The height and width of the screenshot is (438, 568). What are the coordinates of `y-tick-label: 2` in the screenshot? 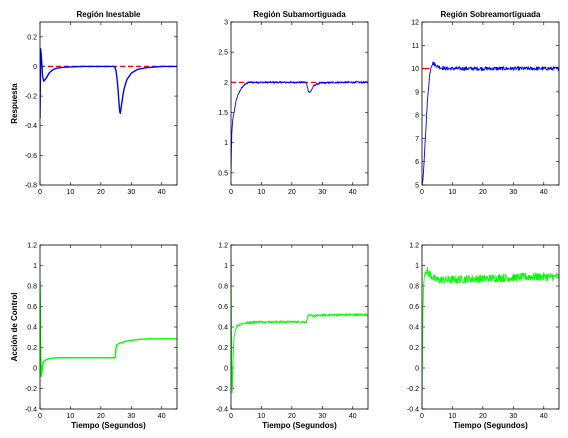 It's located at (226, 83).